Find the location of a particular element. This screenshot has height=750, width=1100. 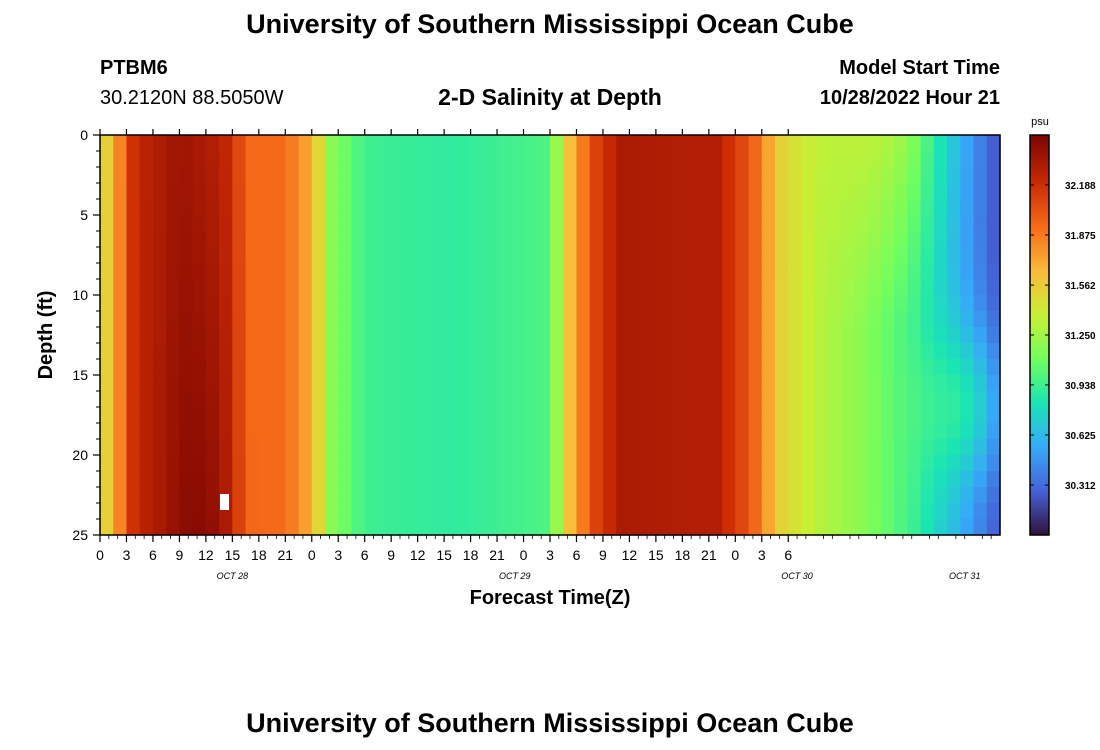

colorbar-tick-label: 30.312 is located at coordinates (1080, 486).